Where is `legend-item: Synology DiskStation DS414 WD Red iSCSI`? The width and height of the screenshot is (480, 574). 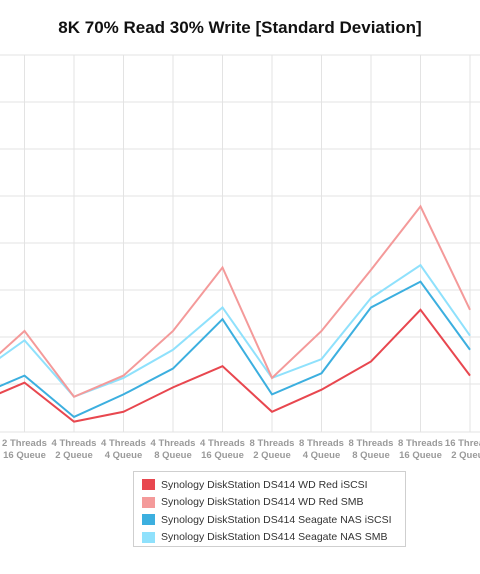 legend-item: Synology DiskStation DS414 WD Red iSCSI is located at coordinates (273, 485).